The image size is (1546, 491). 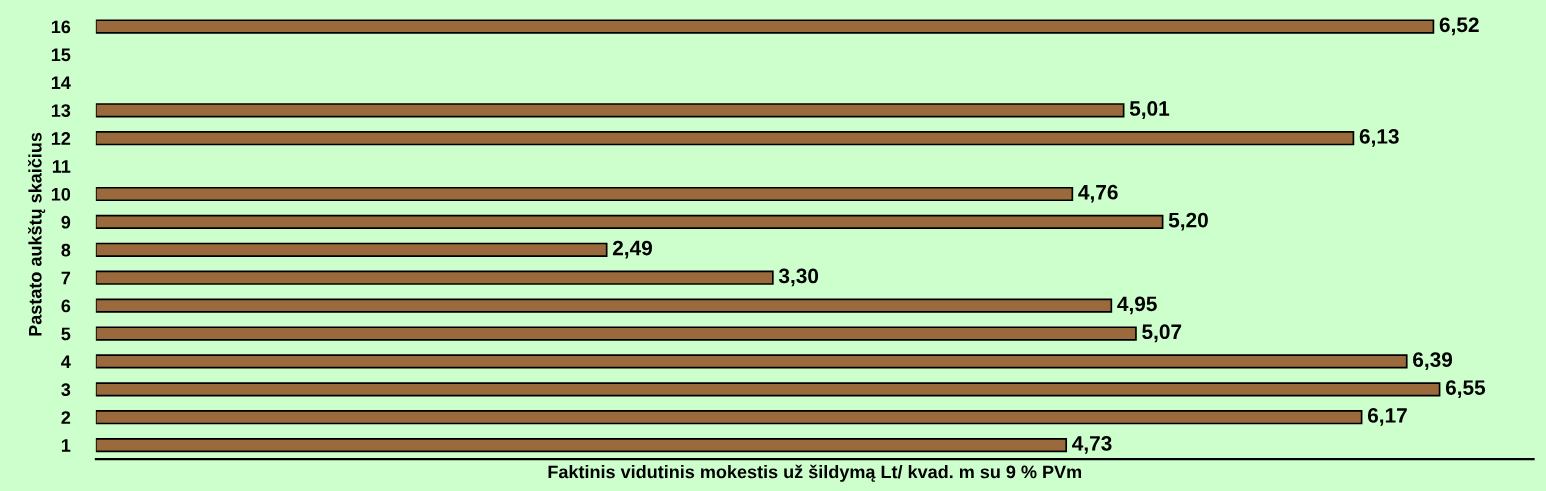 What do you see at coordinates (66, 222) in the screenshot?
I see `y-tick-label: 9` at bounding box center [66, 222].